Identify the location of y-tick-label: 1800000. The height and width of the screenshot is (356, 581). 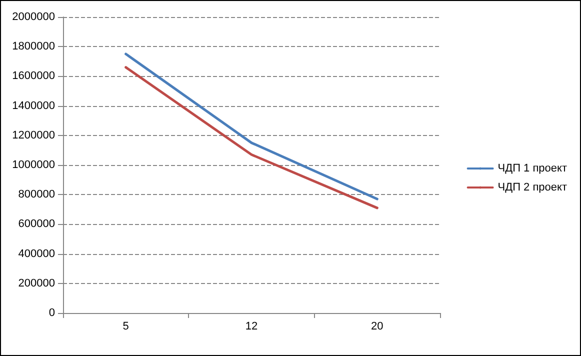
(33, 46).